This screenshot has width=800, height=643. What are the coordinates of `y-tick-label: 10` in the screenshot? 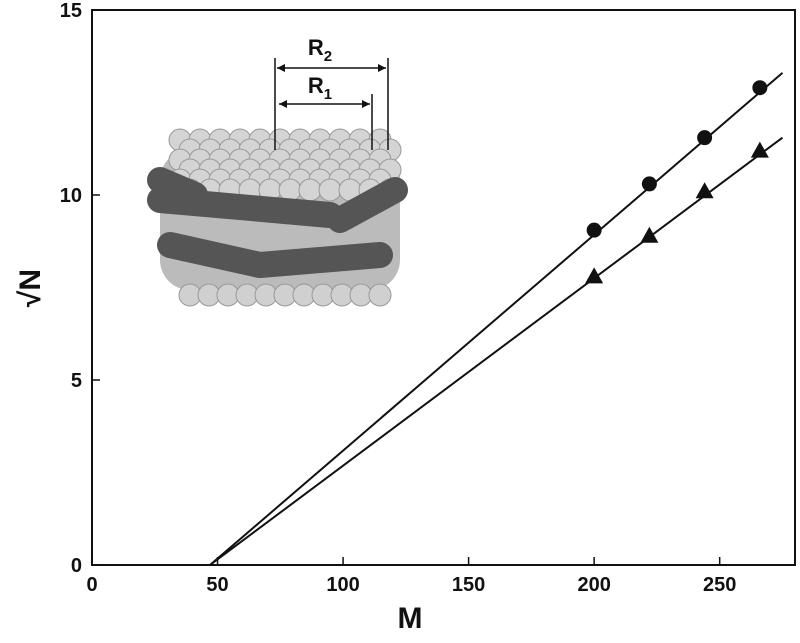 It's located at (71, 196).